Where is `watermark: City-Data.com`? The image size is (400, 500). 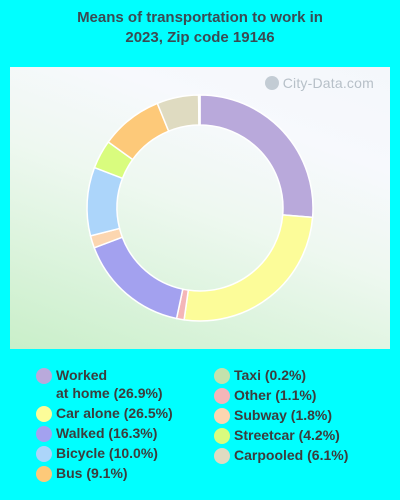
watermark: City-Data.com is located at coordinates (319, 83).